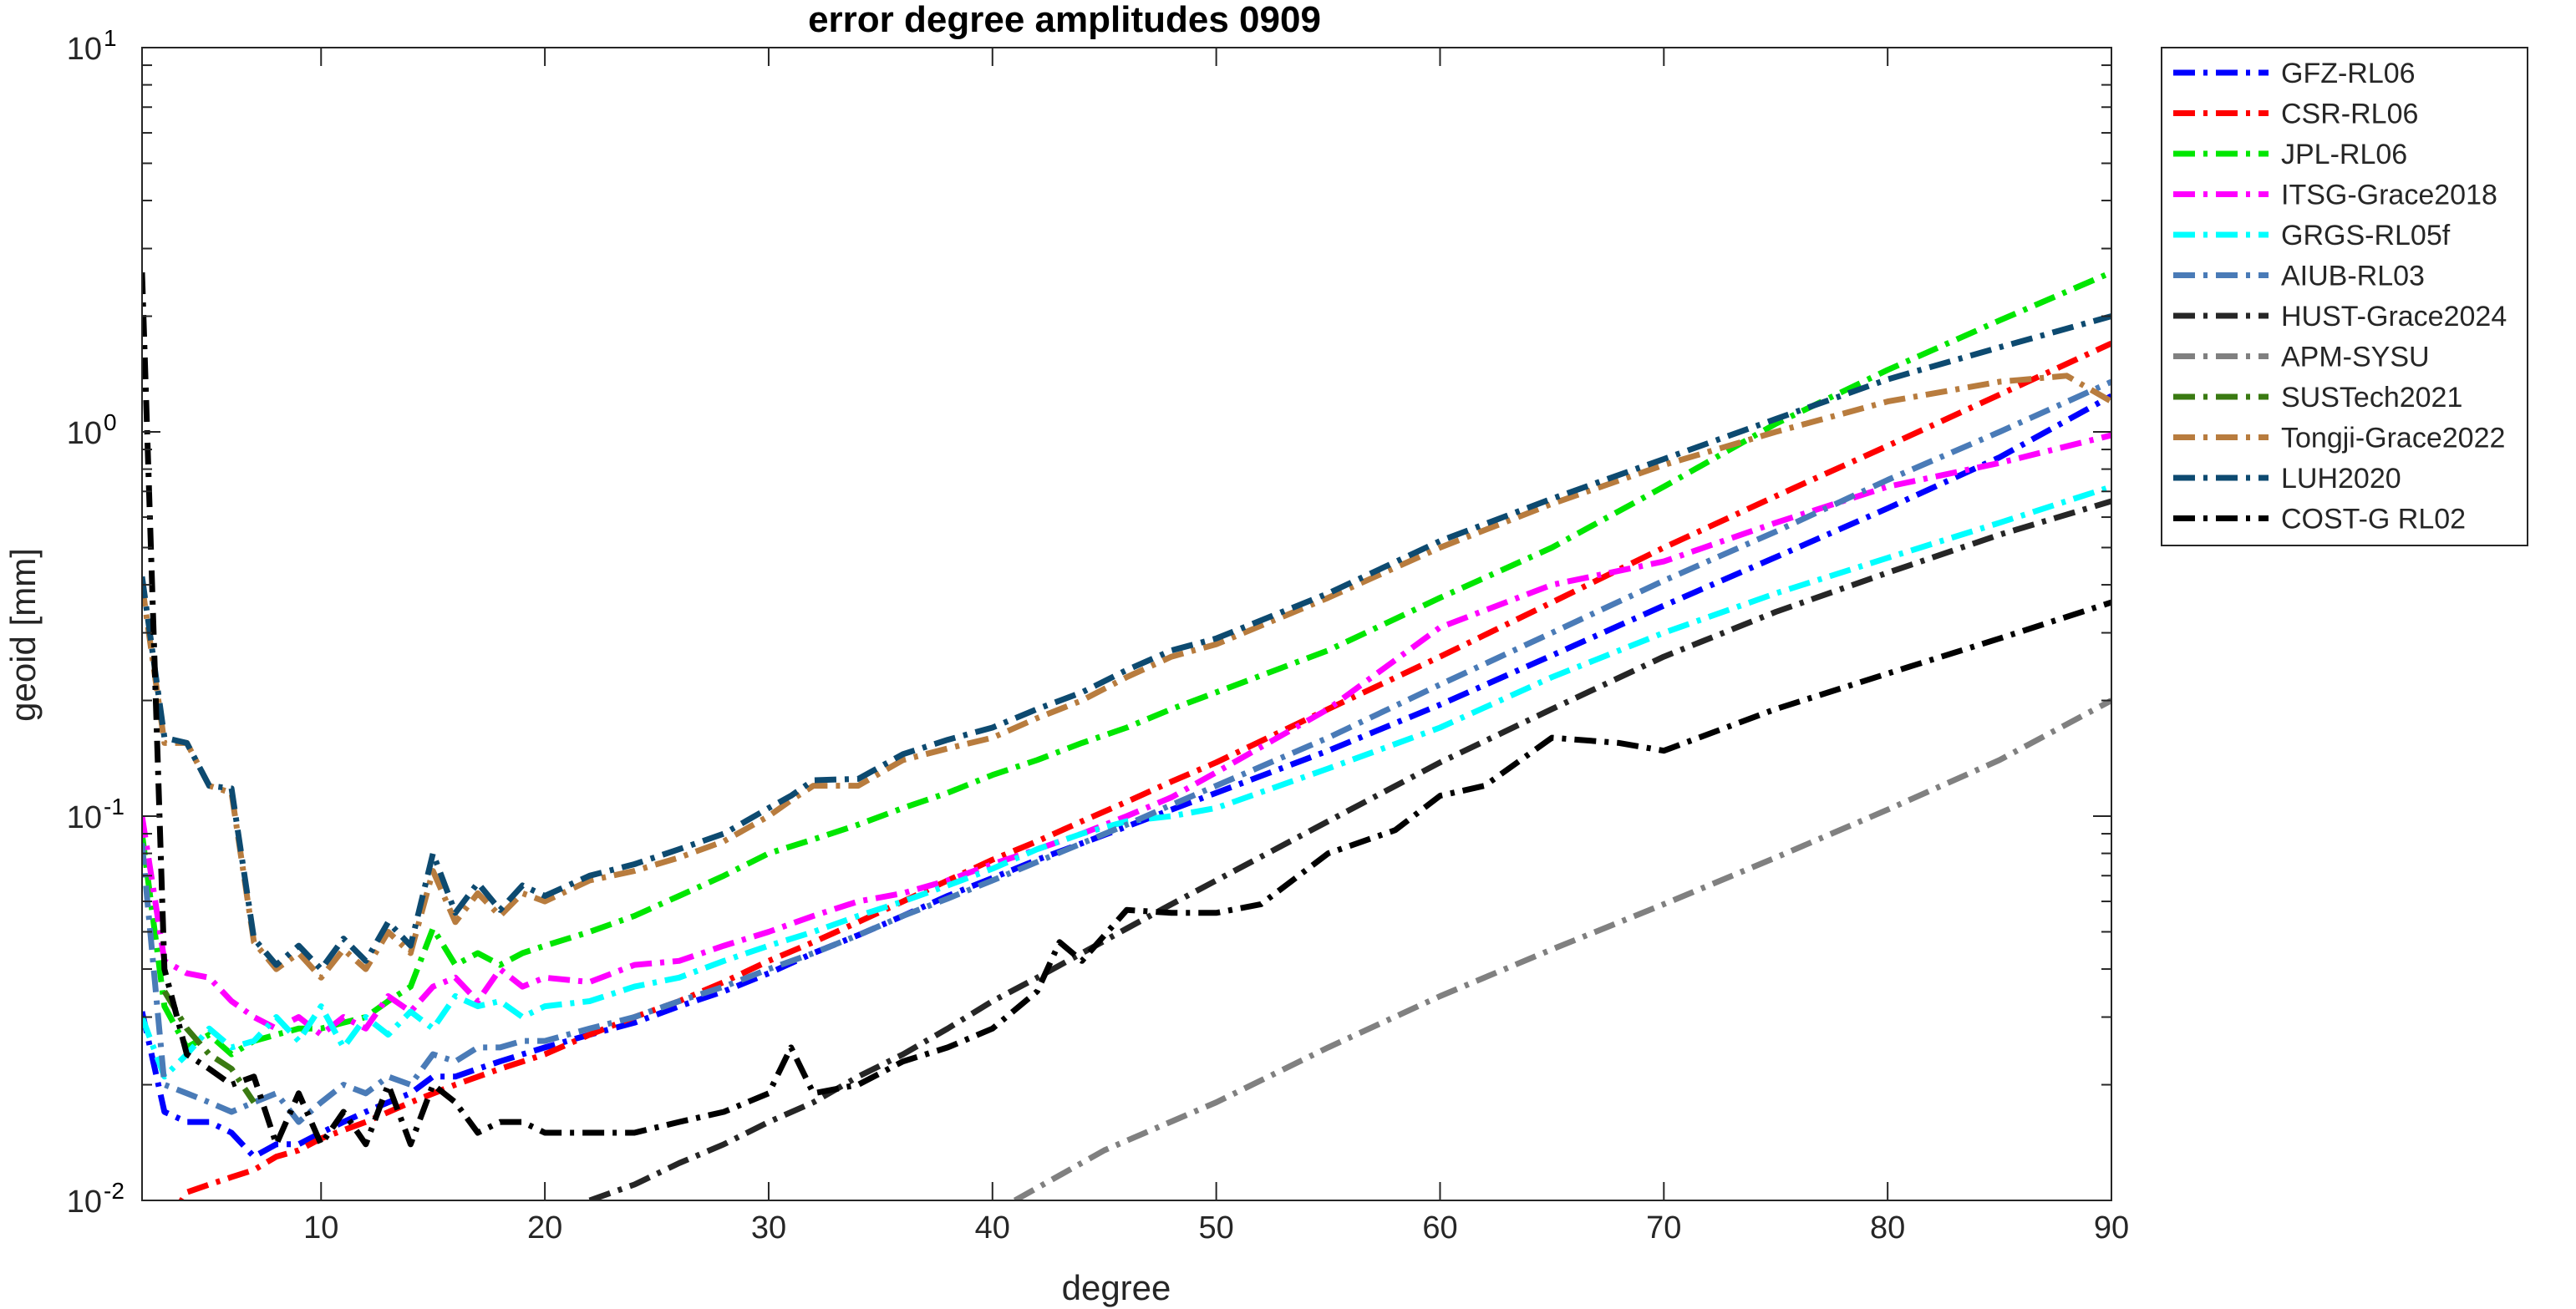  I want to click on x-tick-label: 60, so click(1439, 1228).